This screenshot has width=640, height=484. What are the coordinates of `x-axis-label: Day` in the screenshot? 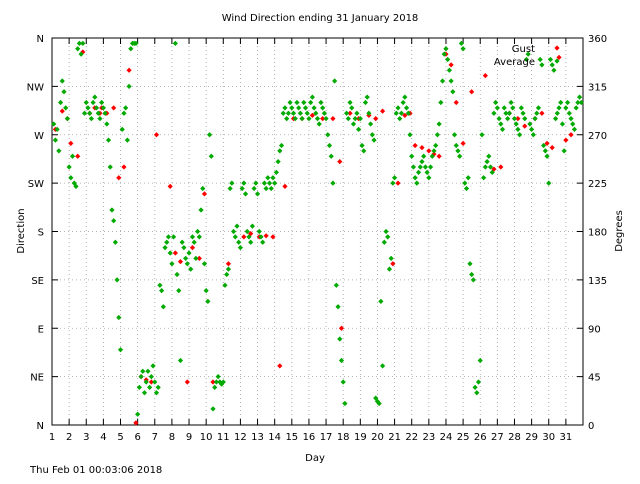 It's located at (315, 458).